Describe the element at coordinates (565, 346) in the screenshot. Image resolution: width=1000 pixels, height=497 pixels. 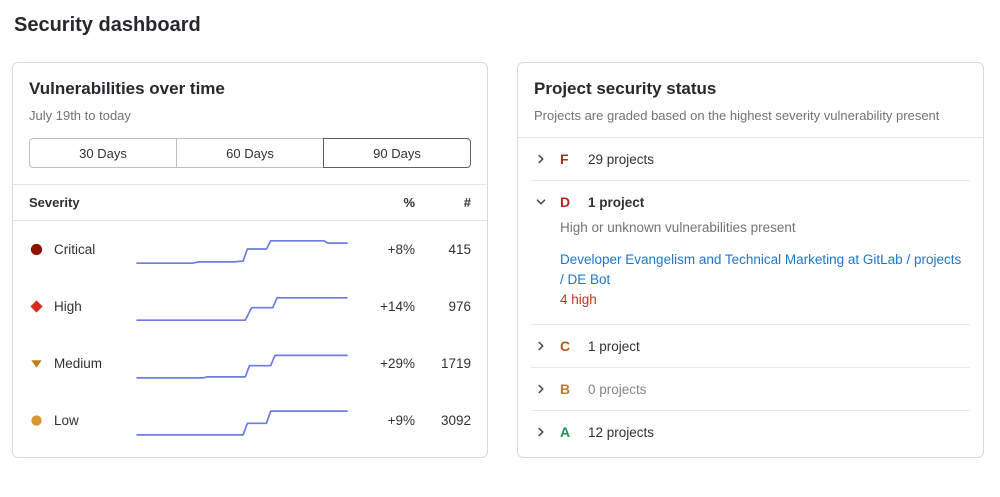
I see `grade-letter-c: C` at that location.